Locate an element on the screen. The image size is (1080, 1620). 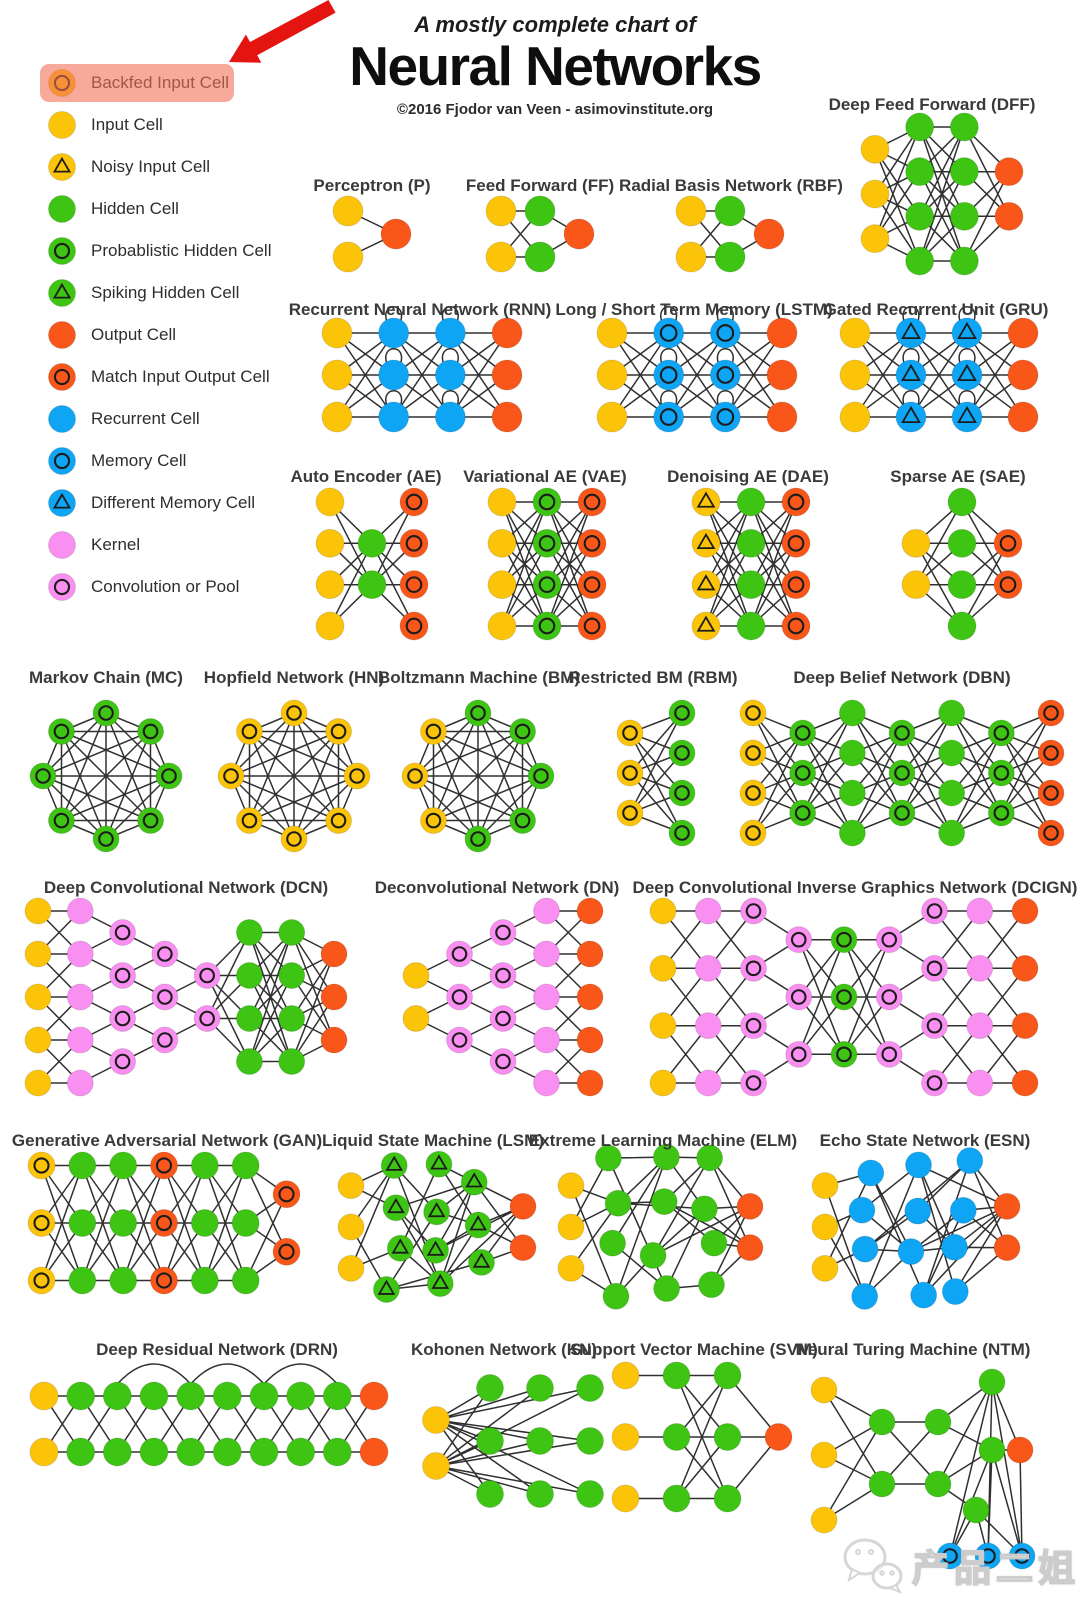
r-cell-icon is located at coordinates (62, 419).